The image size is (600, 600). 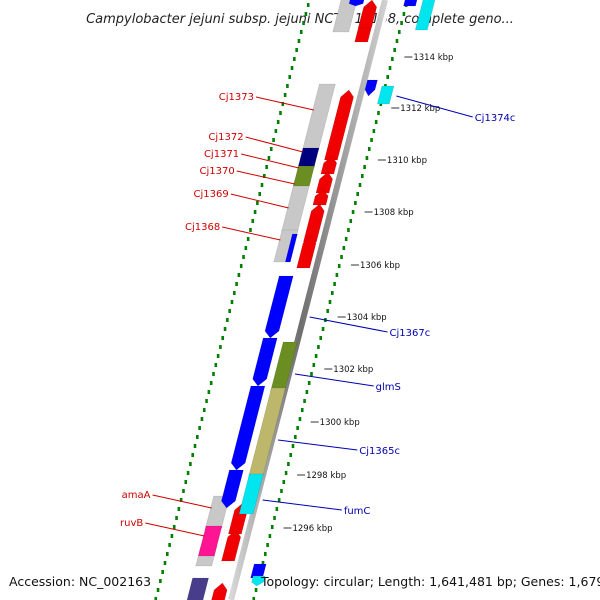 What do you see at coordinates (210, 541) in the screenshot?
I see `pink-feature-box` at bounding box center [210, 541].